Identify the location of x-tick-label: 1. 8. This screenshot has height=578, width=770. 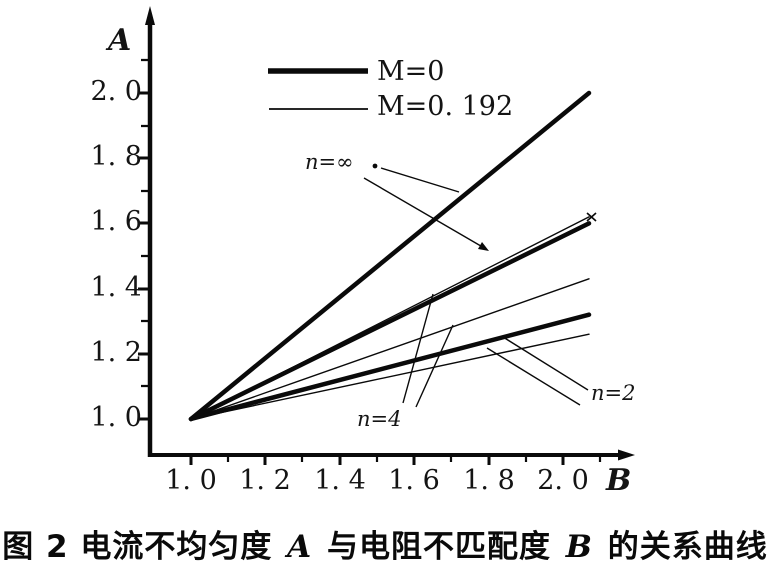
(489, 480).